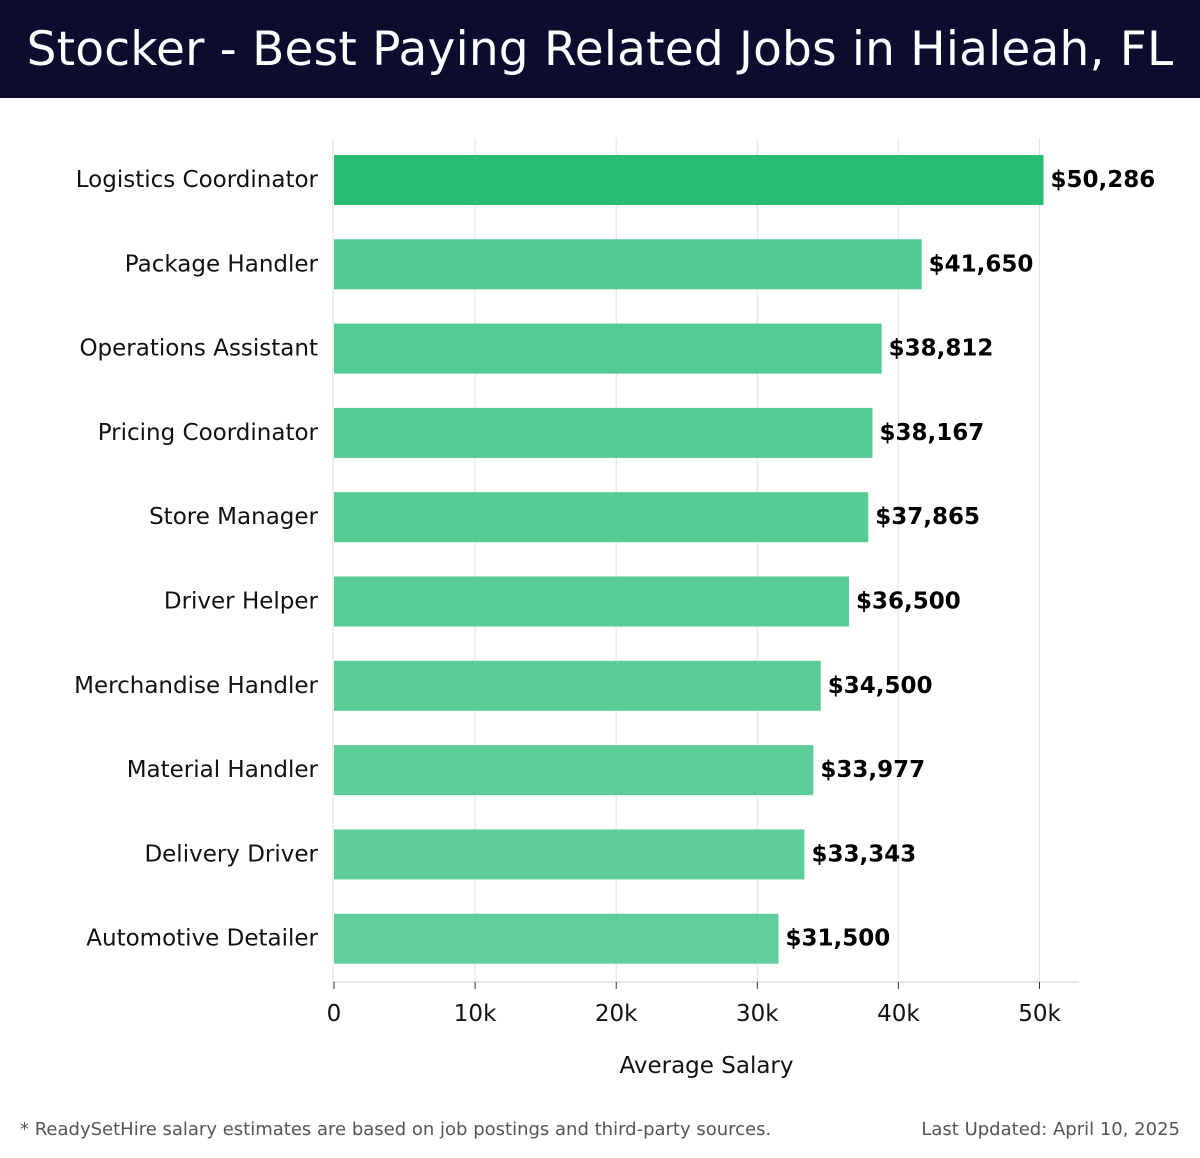  Describe the element at coordinates (872, 770) in the screenshot. I see `value-label: $33,977` at that location.